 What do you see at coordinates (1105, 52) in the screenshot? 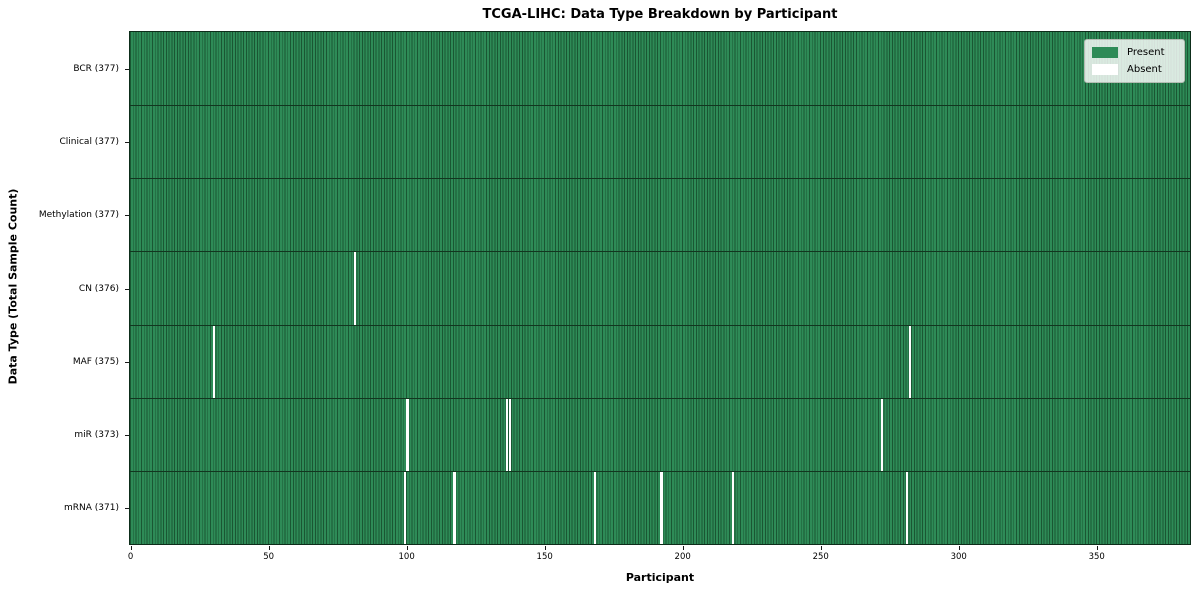
I see `legend-swatch-present` at bounding box center [1105, 52].